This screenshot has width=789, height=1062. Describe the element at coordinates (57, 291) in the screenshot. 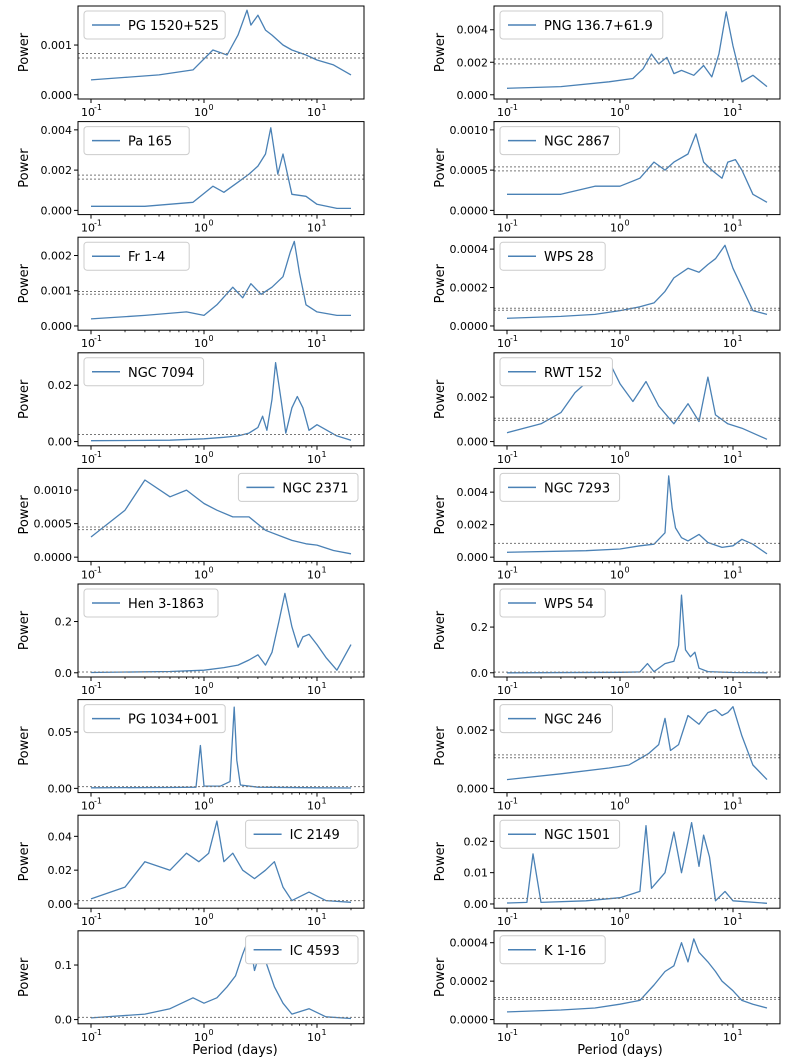

I see `y-tick-label: 0.001` at that location.